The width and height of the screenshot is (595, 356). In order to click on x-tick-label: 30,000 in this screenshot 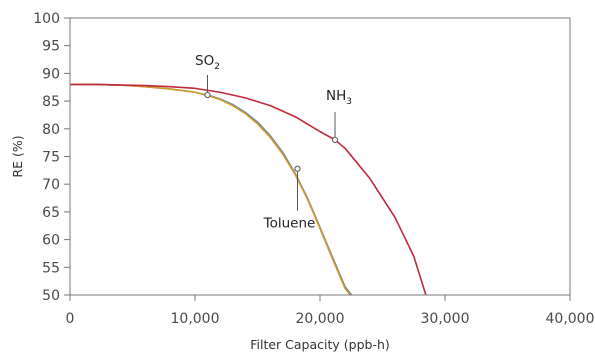, I will do `click(445, 319)`.